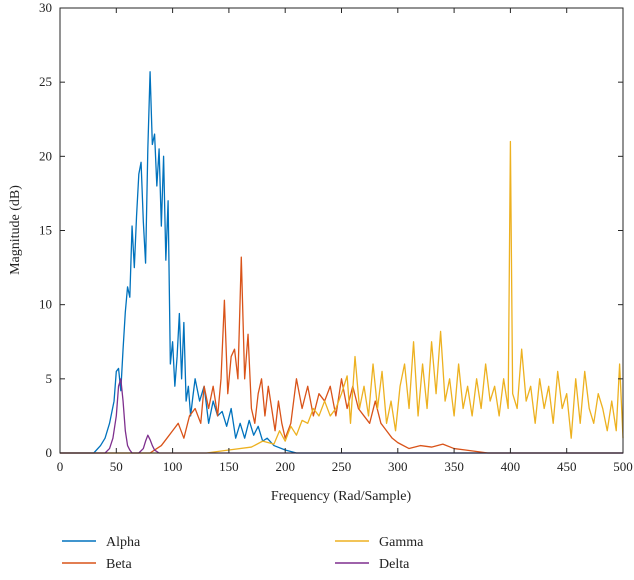 This screenshot has height=580, width=634. I want to click on legend-item-gamma: Gamma, so click(379, 542).